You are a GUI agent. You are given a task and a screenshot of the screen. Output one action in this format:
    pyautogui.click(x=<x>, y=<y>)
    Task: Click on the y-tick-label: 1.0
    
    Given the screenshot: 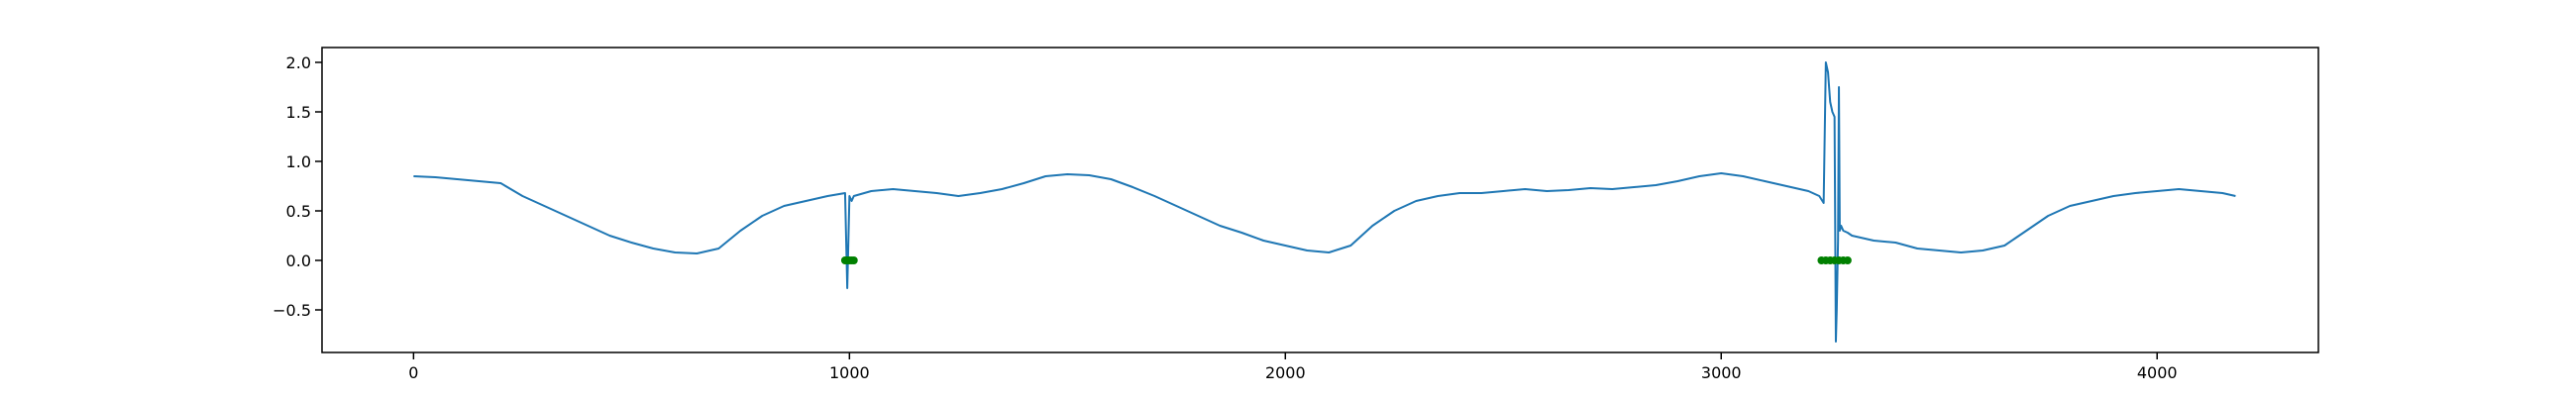 What is the action you would take?
    pyautogui.click(x=298, y=161)
    